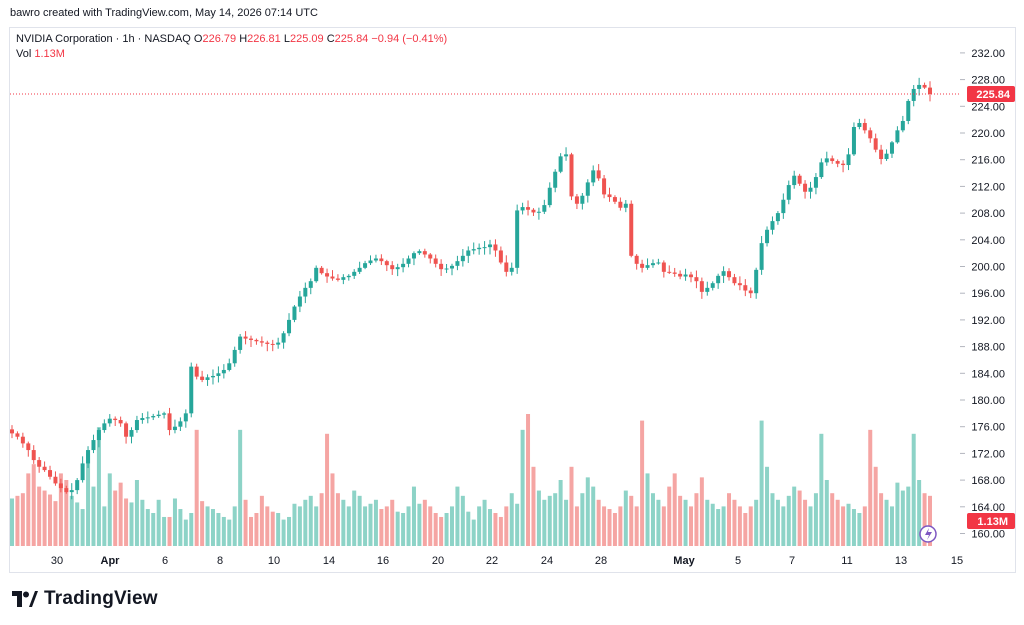 This screenshot has width=1024, height=625. I want to click on x-tick-label: 6, so click(165, 561).